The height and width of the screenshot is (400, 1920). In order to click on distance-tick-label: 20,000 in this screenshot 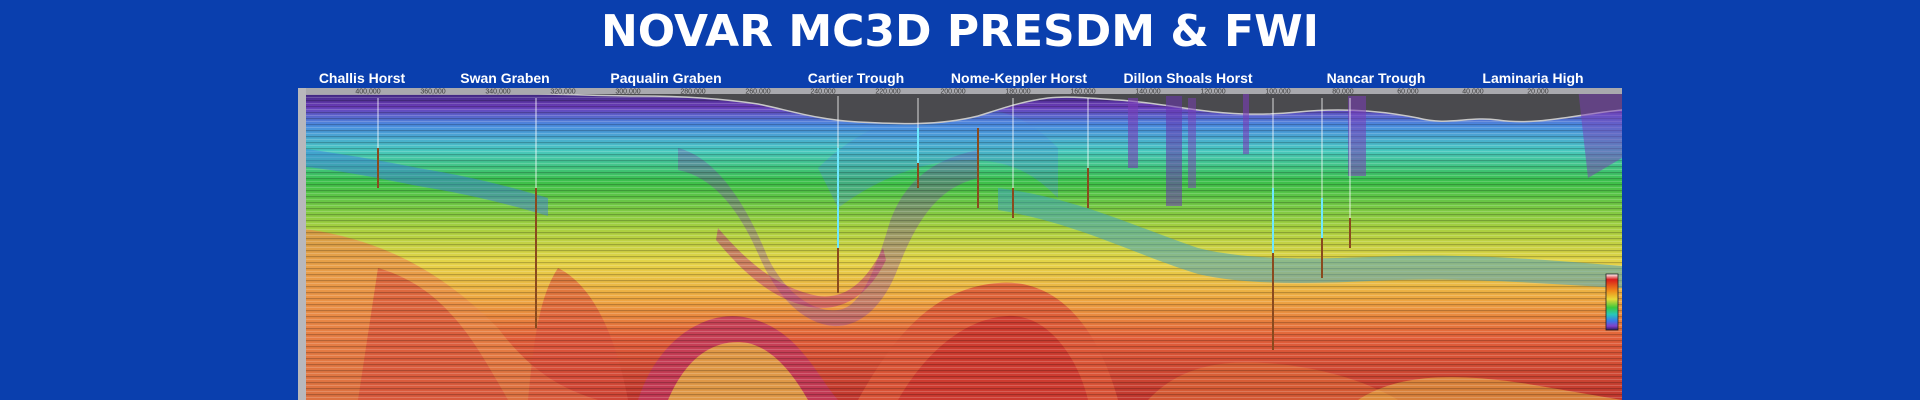, I will do `click(1538, 92)`.